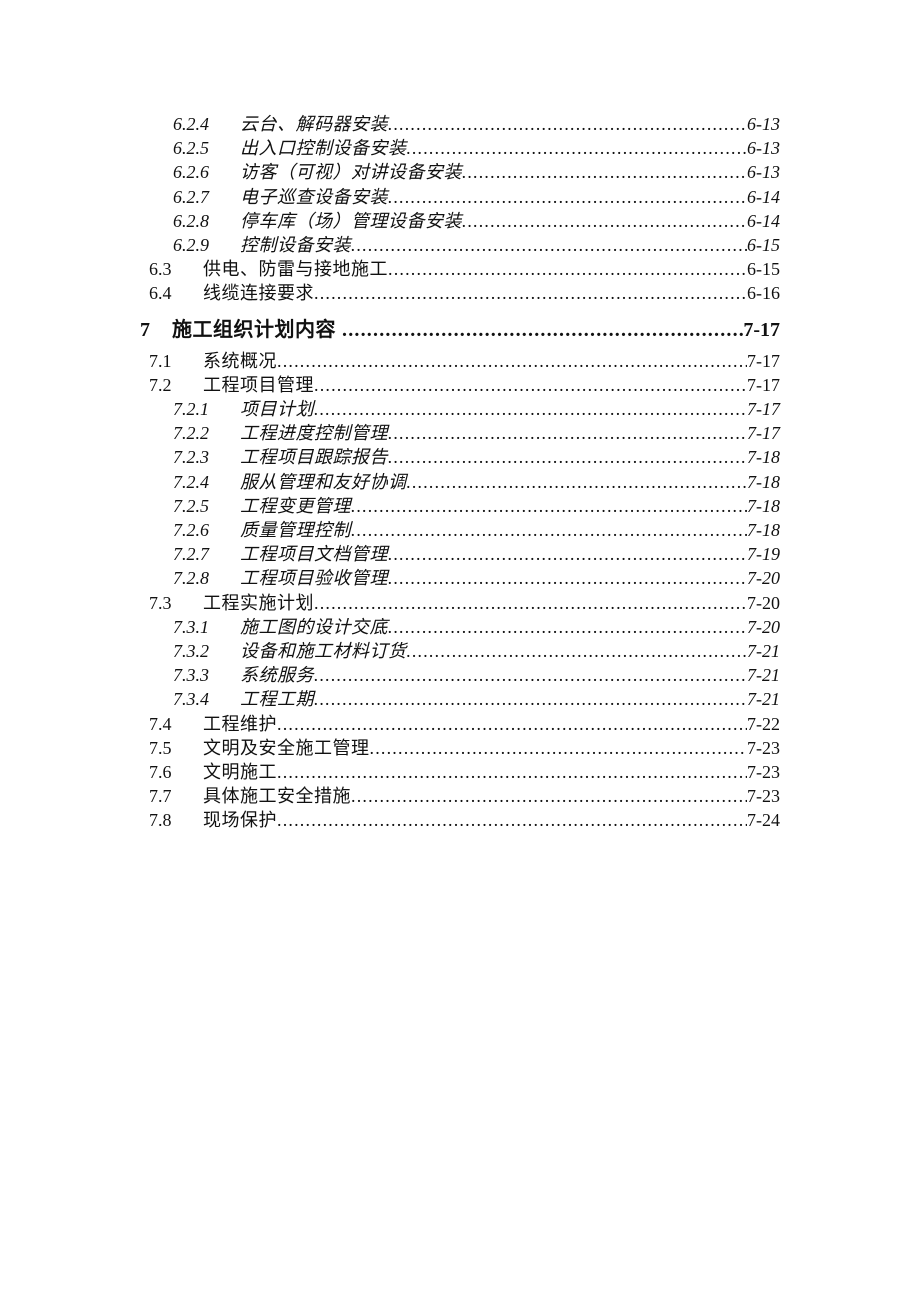  Describe the element at coordinates (258, 293) in the screenshot. I see `toc-entry-title: 线缆连接要求` at that location.